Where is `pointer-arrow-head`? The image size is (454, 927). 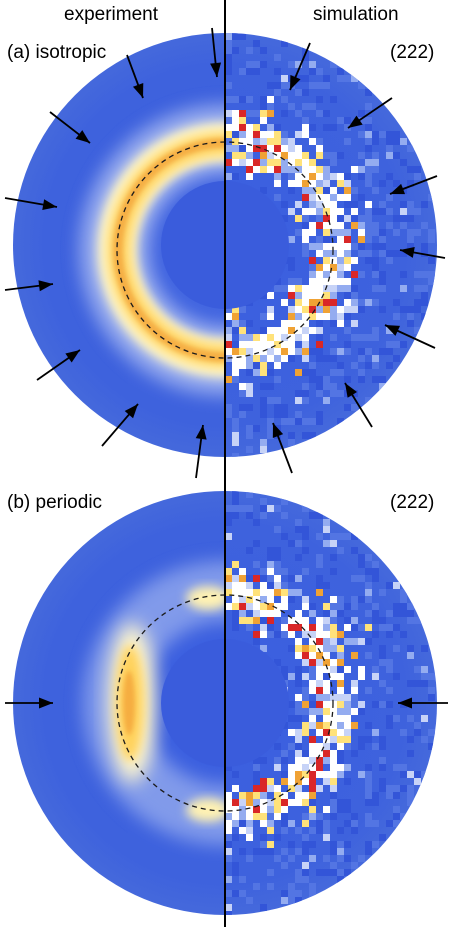 pointer-arrow-head is located at coordinates (131, 411).